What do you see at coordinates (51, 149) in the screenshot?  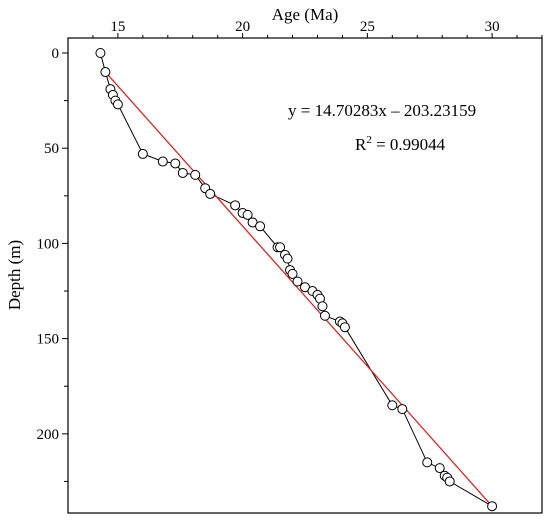 I see `y-tick-label: 50` at bounding box center [51, 149].